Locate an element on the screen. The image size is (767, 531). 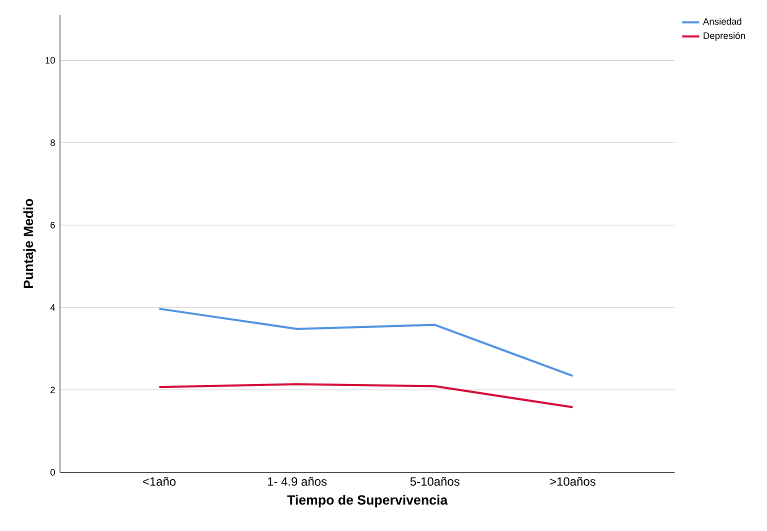
y-tick-label: 10 is located at coordinates (50, 60).